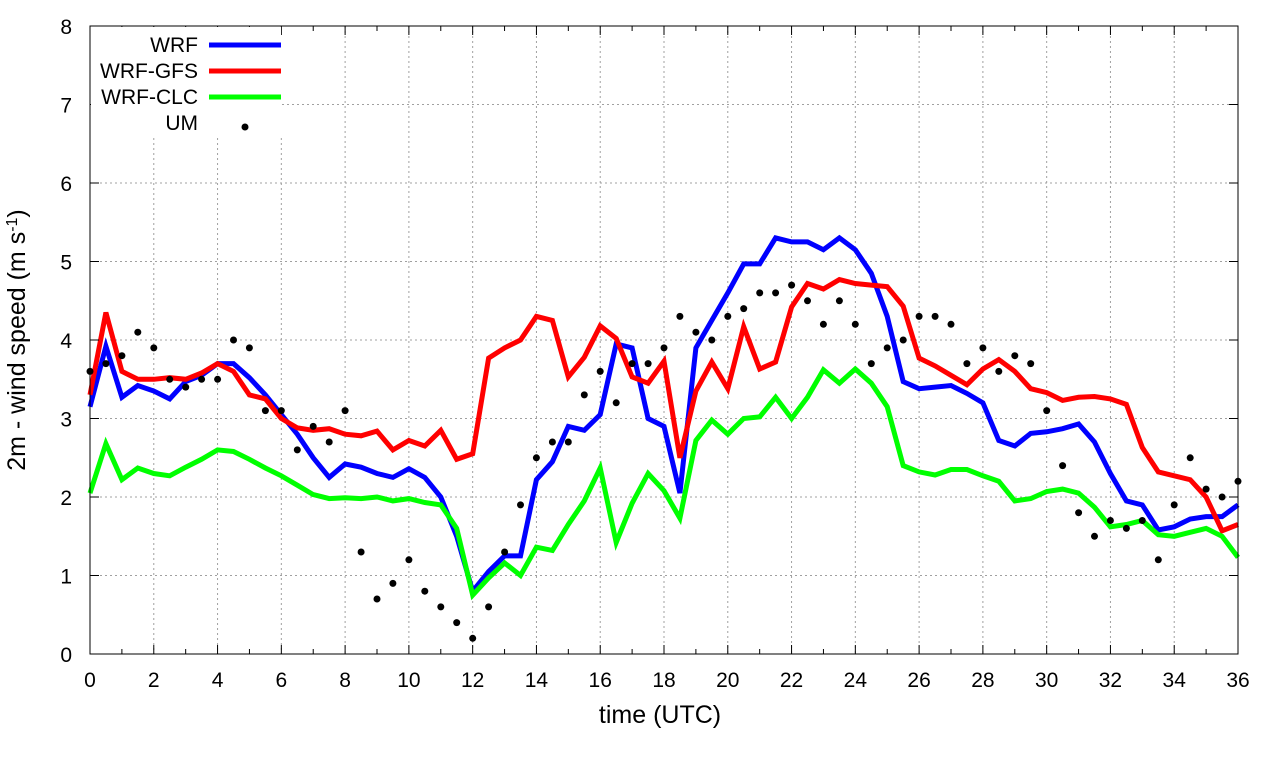 This screenshot has width=1280, height=760. What do you see at coordinates (17, 213) in the screenshot?
I see `y-axis-label-tail: )` at bounding box center [17, 213].